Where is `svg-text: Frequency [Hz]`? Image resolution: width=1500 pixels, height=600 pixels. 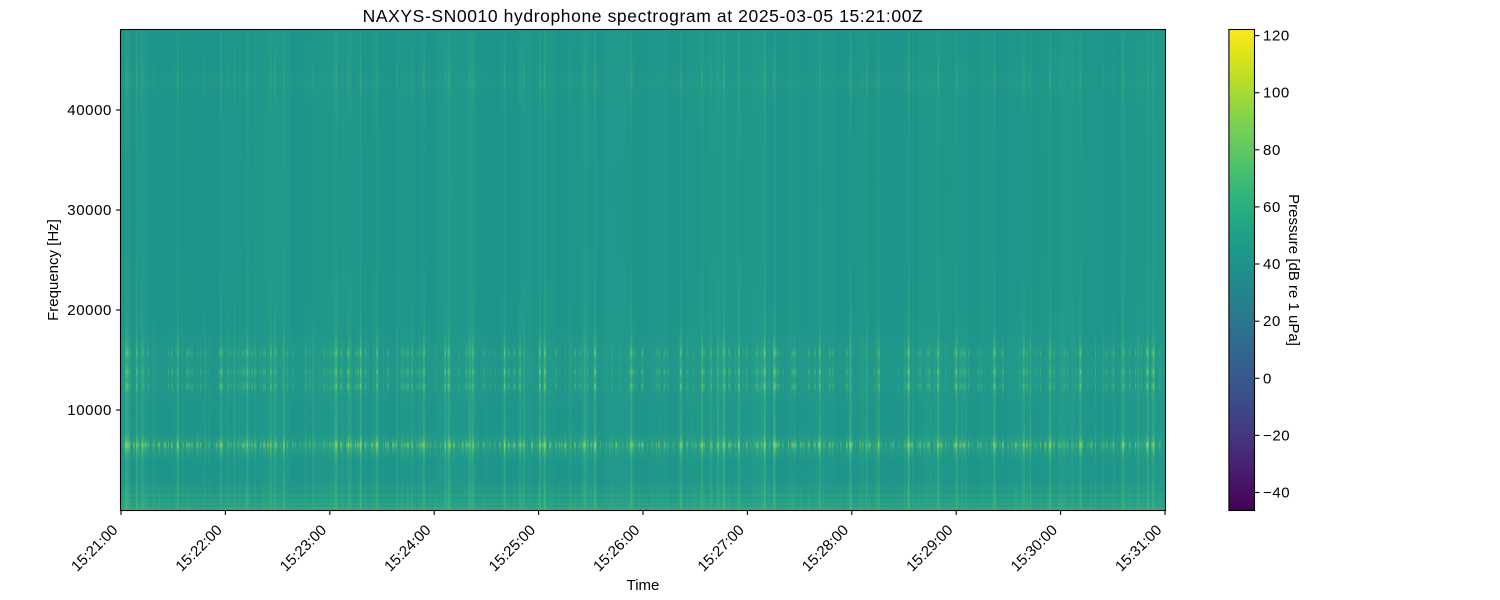 svg-text: Frequency [Hz] is located at coordinates (53, 270).